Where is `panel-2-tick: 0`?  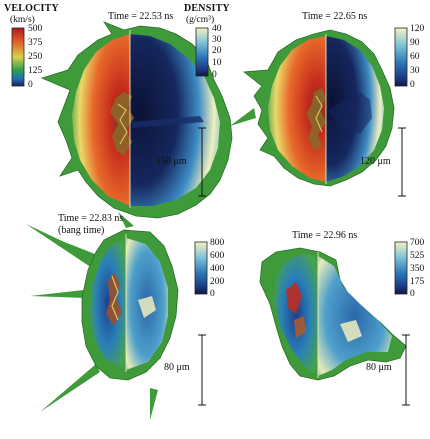 panel-2-tick: 0 is located at coordinates (412, 85).